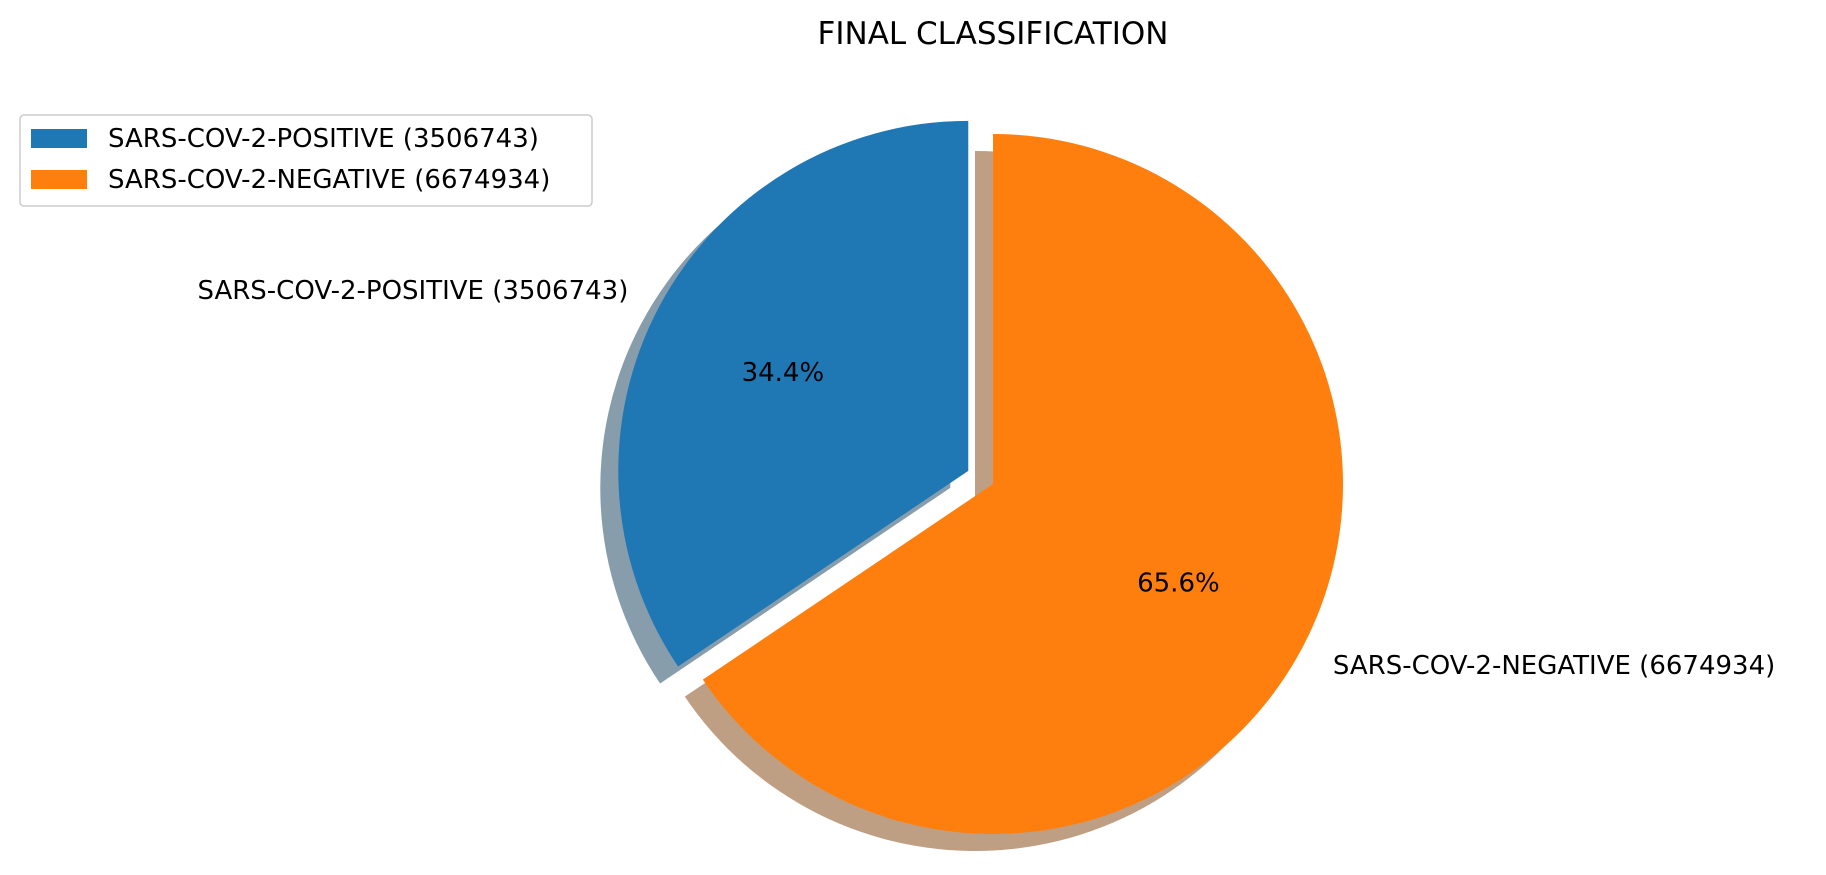 The height and width of the screenshot is (875, 1826). I want to click on chart-title: FINAL CLASSIFICATION, so click(993, 34).